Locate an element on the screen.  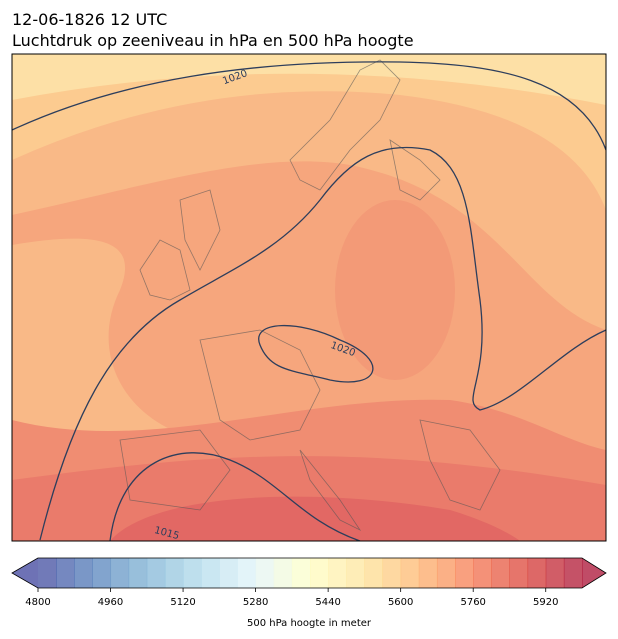
colorbar-tick-label: 5280 is located at coordinates (255, 602).